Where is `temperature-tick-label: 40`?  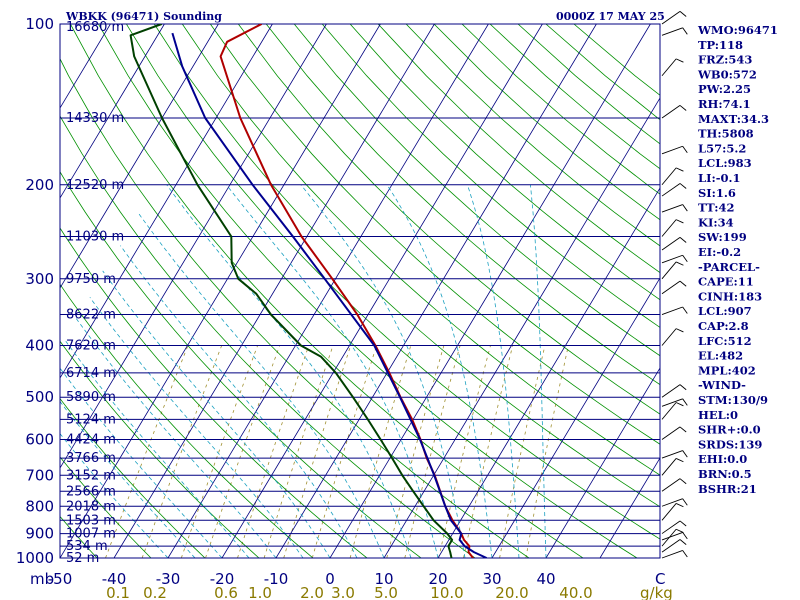 temperature-tick-label: 40 is located at coordinates (545, 579).